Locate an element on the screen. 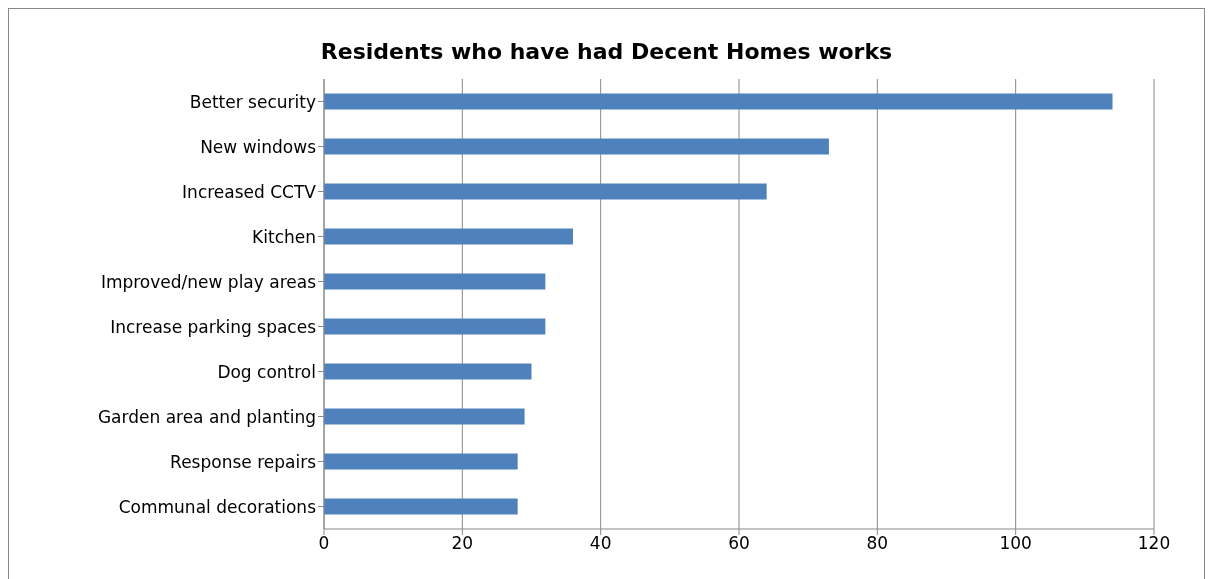 The height and width of the screenshot is (579, 1211). x-tick-label: 80 is located at coordinates (877, 543).